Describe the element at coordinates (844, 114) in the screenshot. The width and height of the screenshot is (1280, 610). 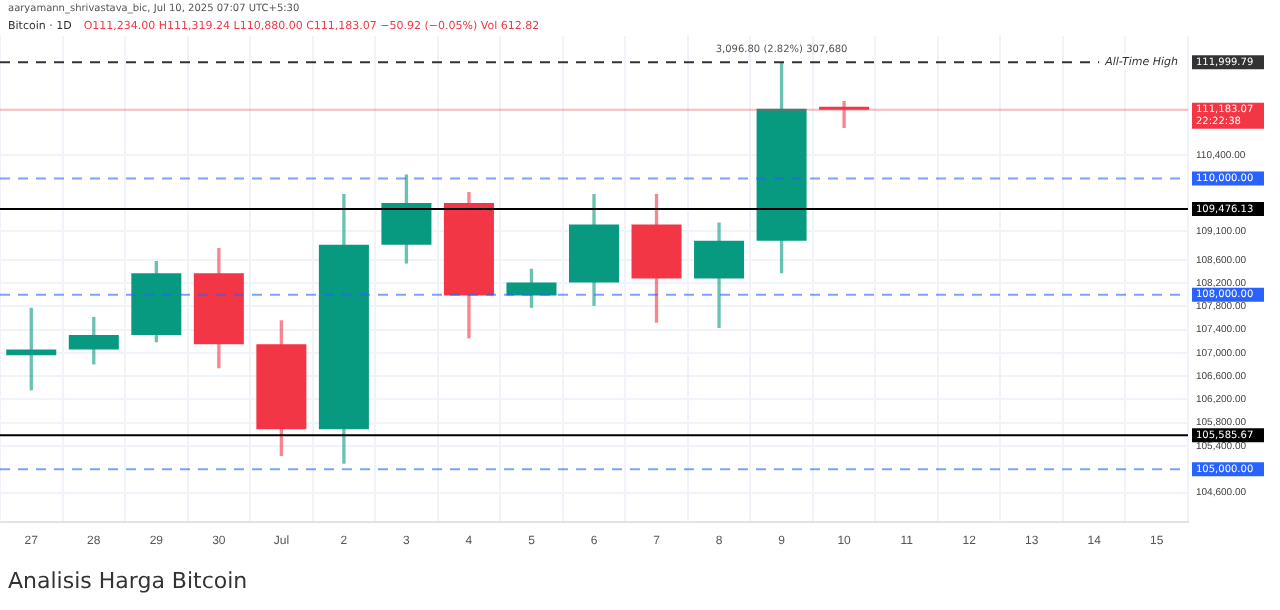
I see `candlestick` at that location.